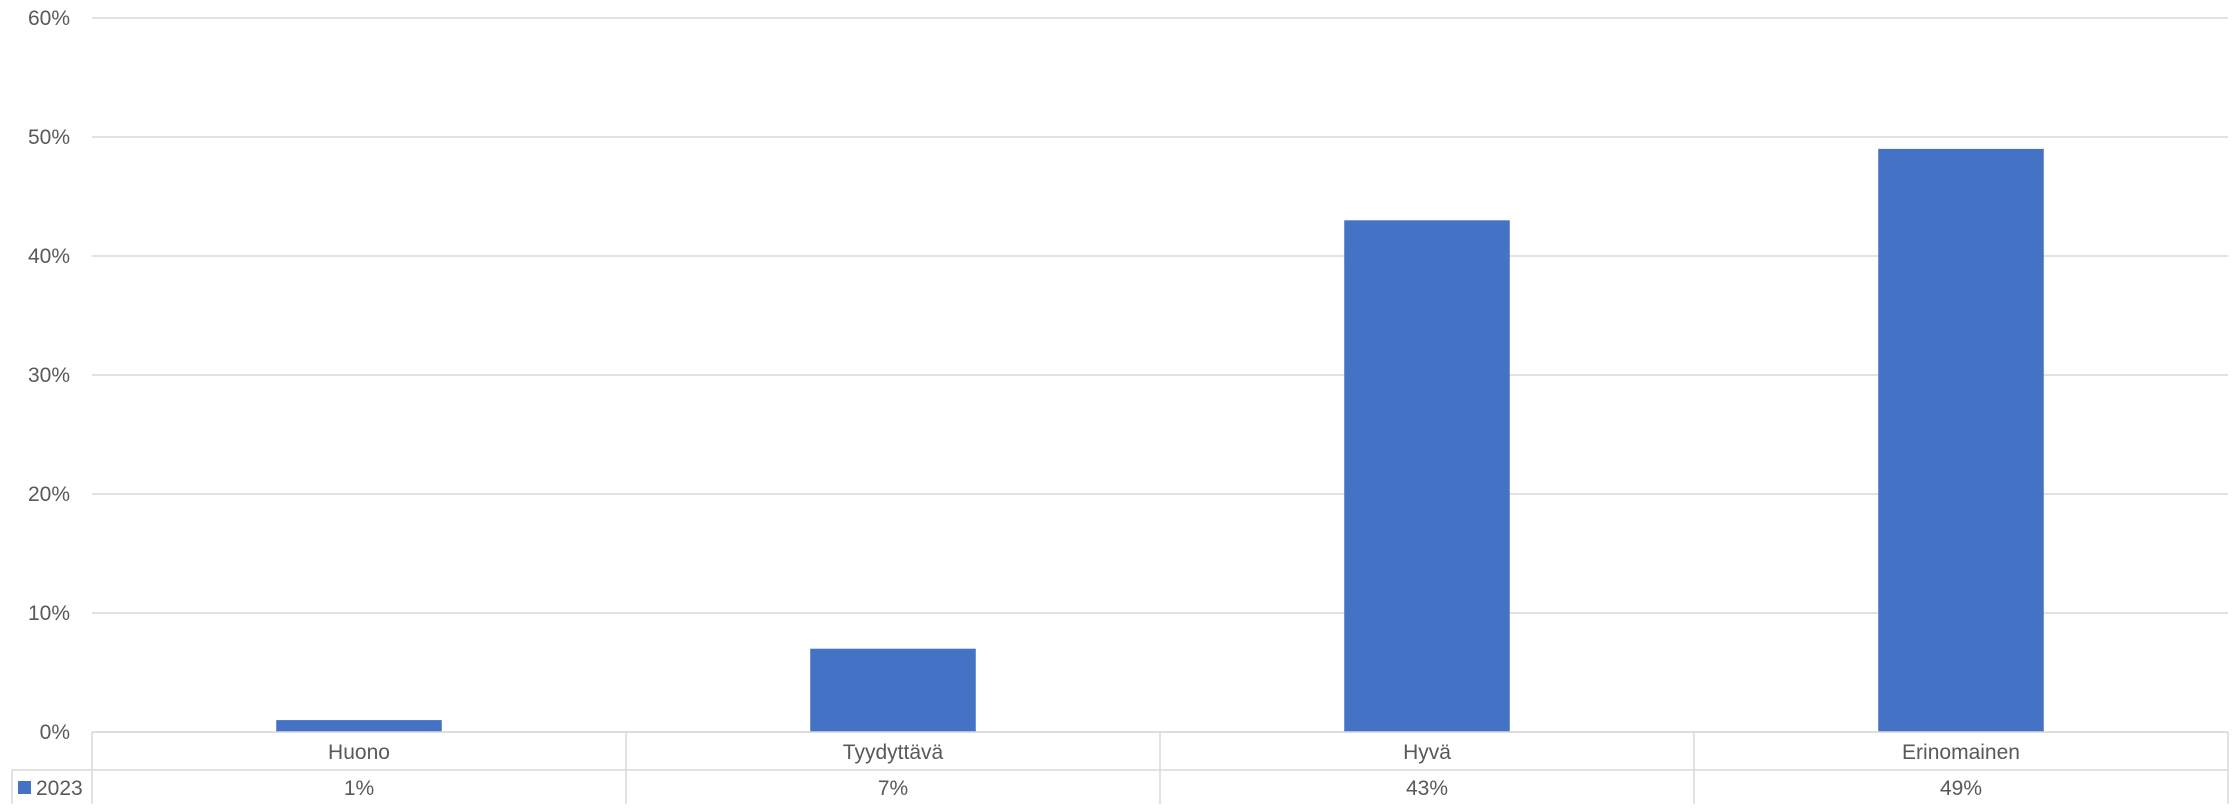 The height and width of the screenshot is (809, 2236). I want to click on legend-swatch, so click(24, 787).